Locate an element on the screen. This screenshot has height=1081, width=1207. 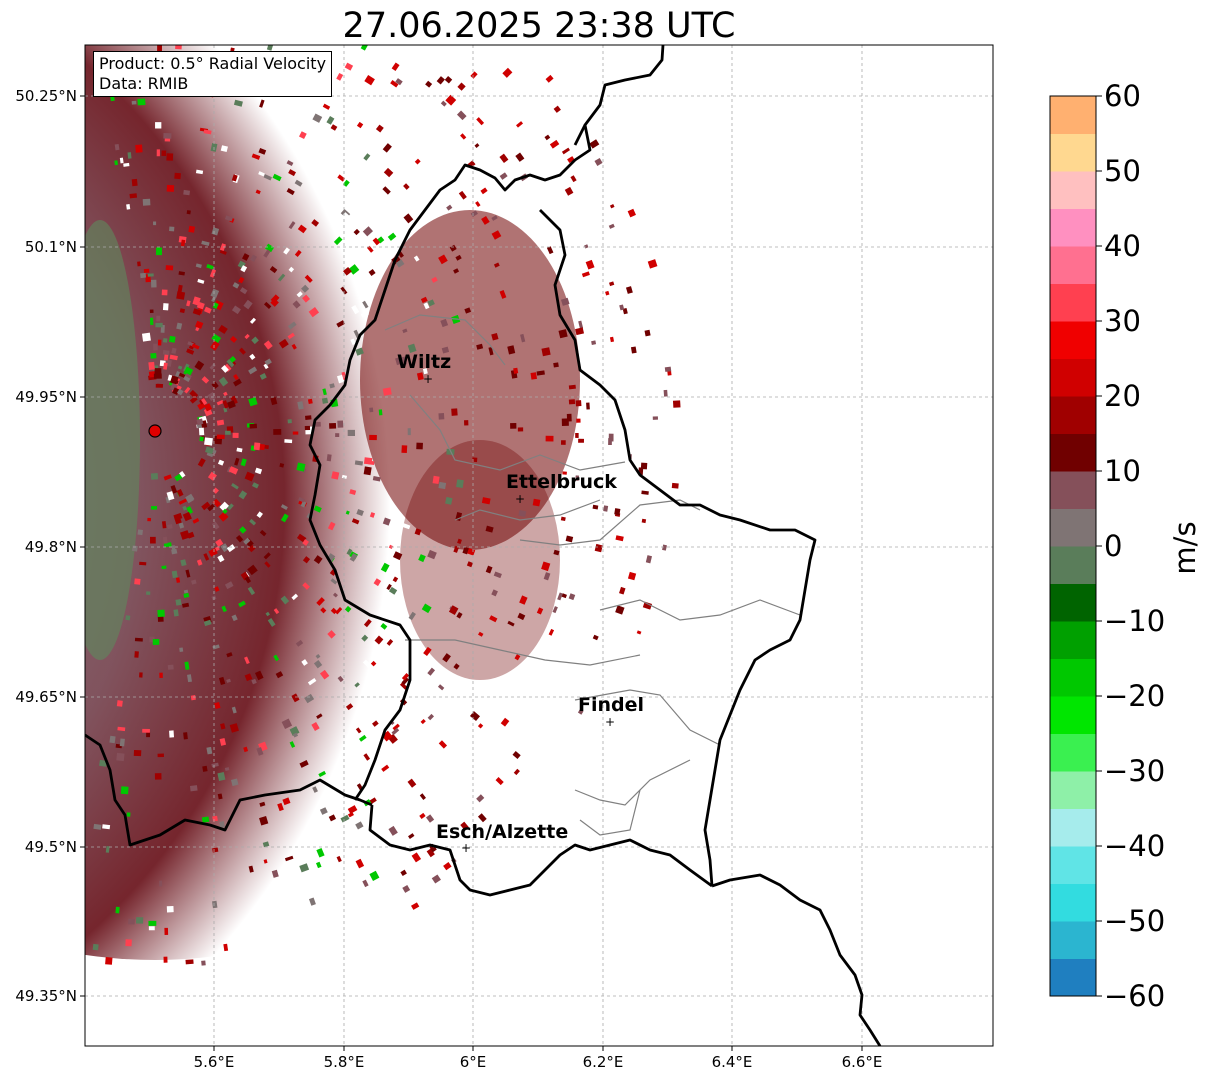
border-be-fr is located at coordinates (229, 790).